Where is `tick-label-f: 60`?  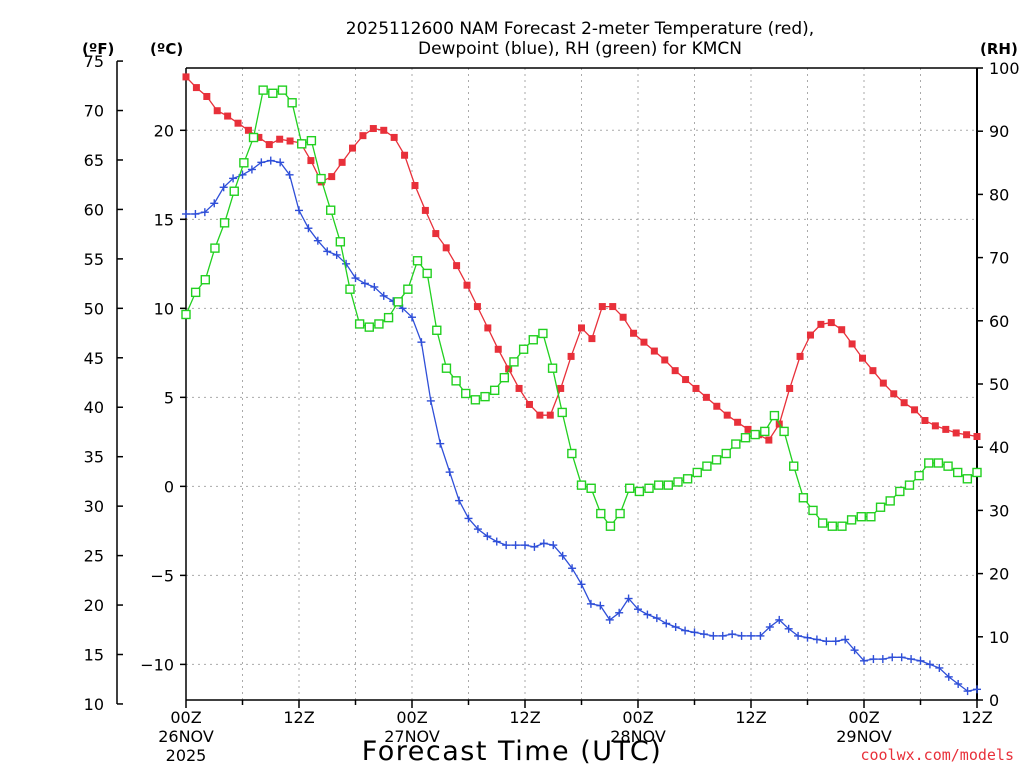 tick-label-f: 60 is located at coordinates (94, 209).